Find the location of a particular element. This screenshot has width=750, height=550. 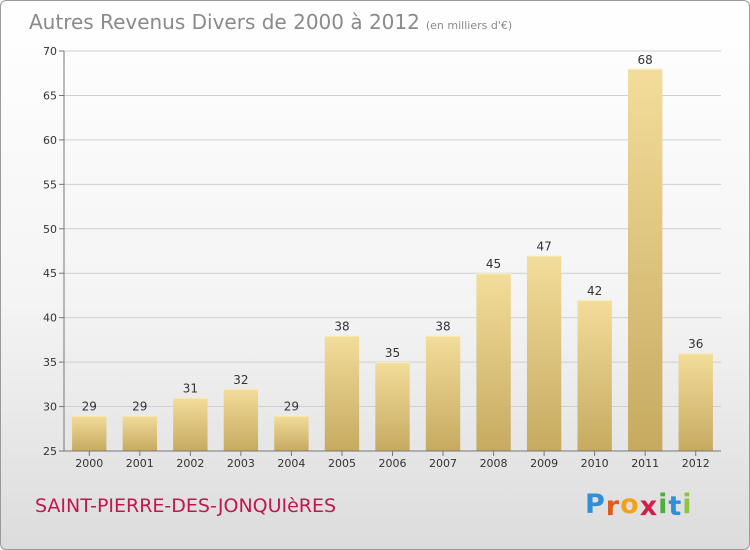

value-label: 31 is located at coordinates (190, 389).